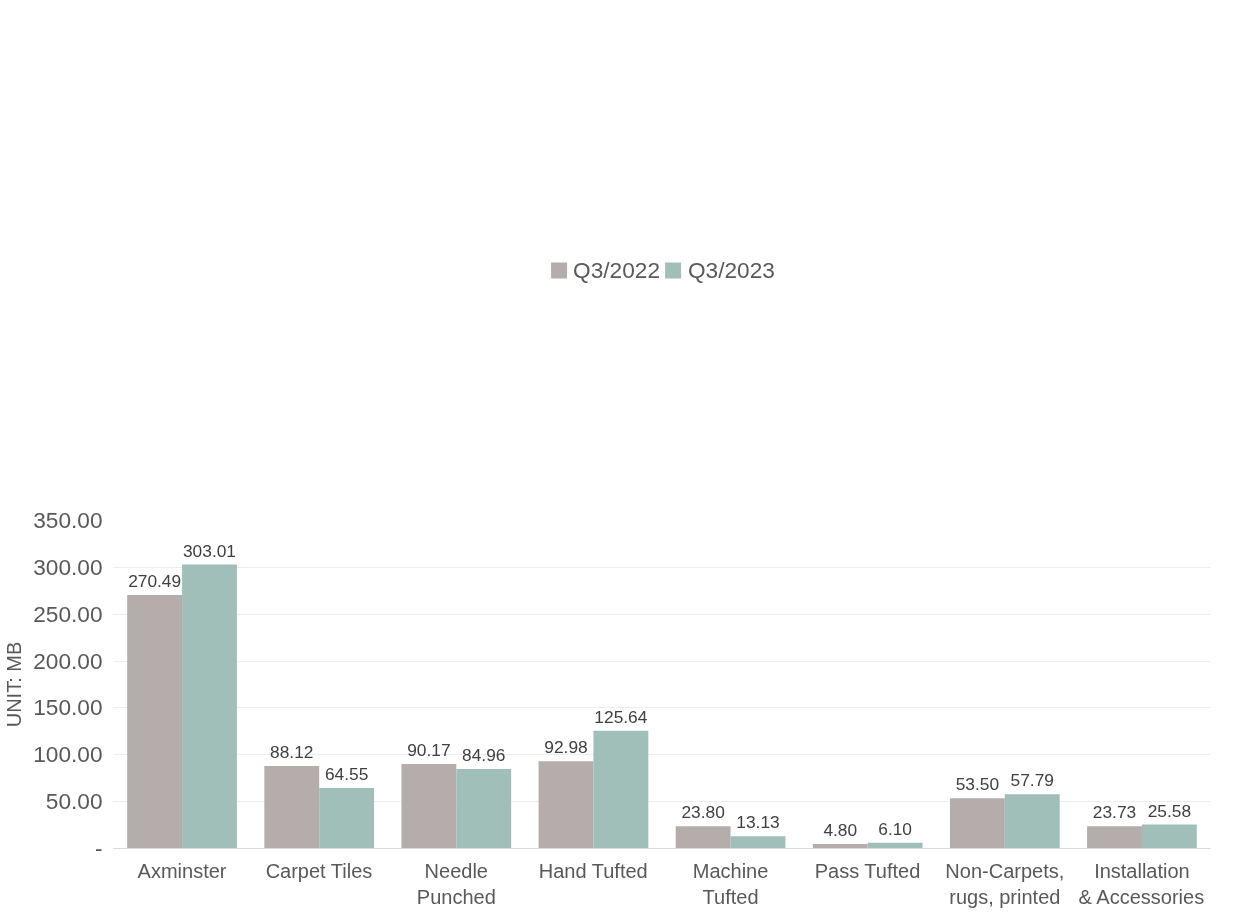 This screenshot has height=918, width=1255. What do you see at coordinates (1169, 810) in the screenshot?
I see `data-label: 25.58` at bounding box center [1169, 810].